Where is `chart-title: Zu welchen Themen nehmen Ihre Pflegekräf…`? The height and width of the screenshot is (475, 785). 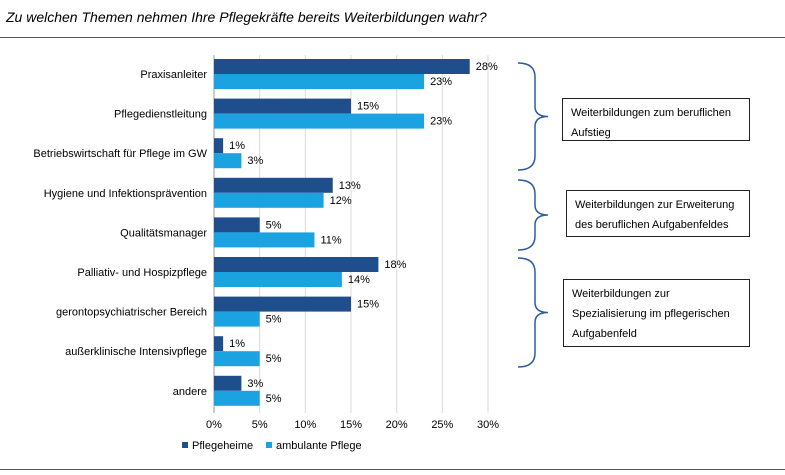 chart-title: Zu welchen Themen nehmen Ihre Pflegekräf… is located at coordinates (246, 17).